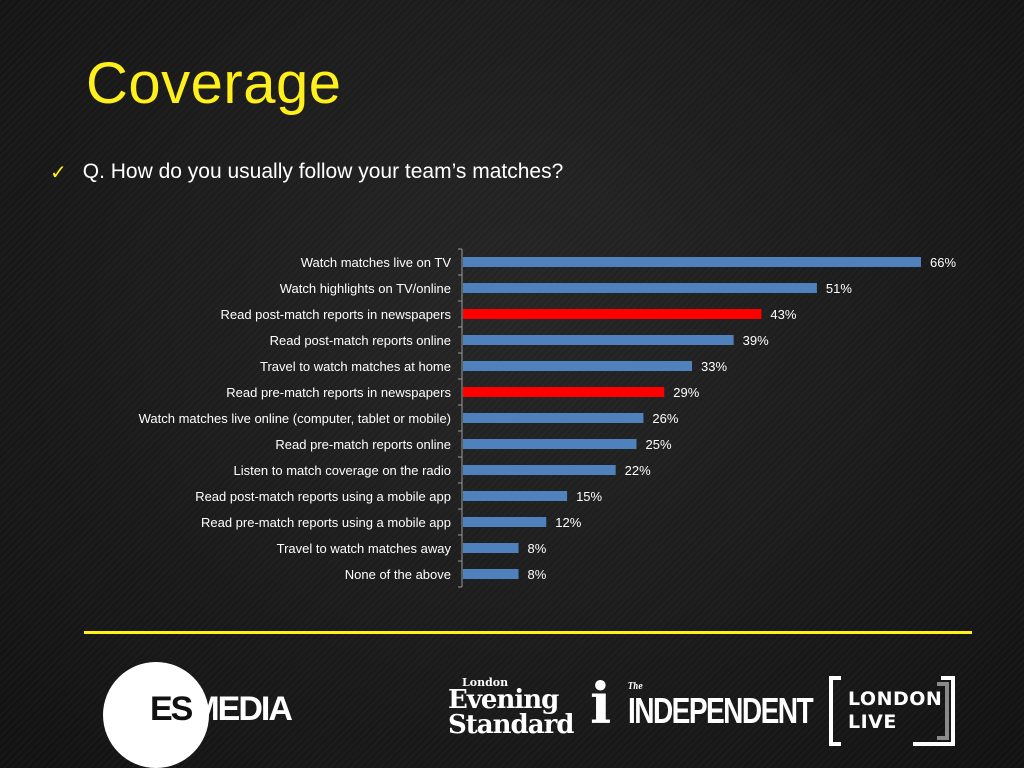 The width and height of the screenshot is (1024, 768). I want to click on value-label: 43%, so click(783, 314).